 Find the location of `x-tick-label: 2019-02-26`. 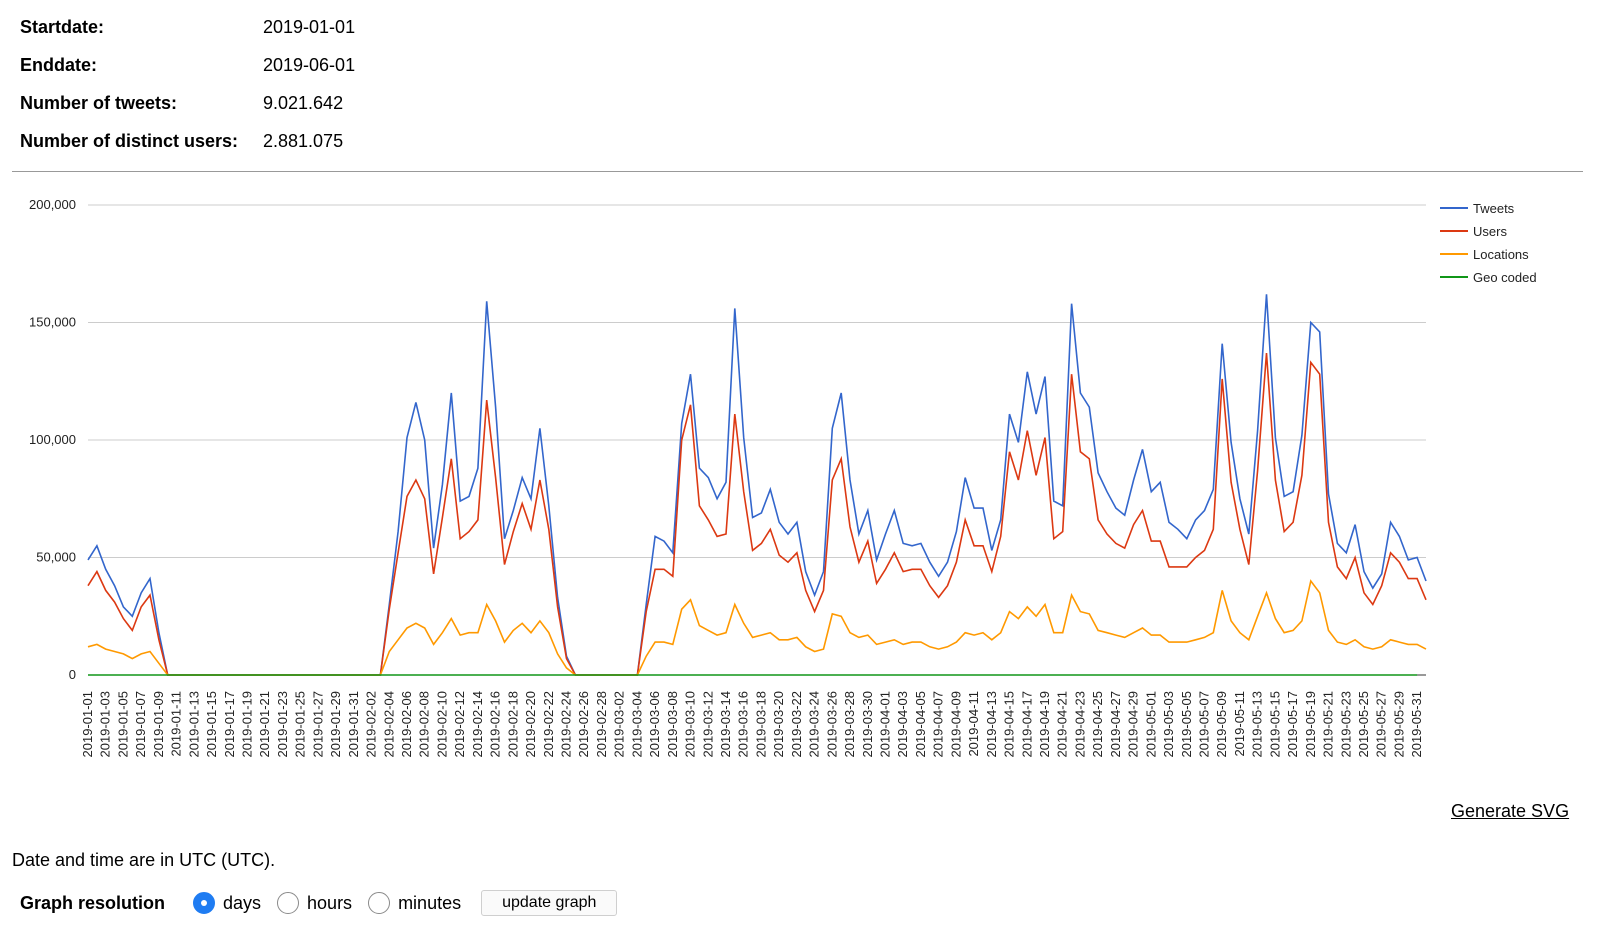

x-tick-label: 2019-02-26 is located at coordinates (583, 724).